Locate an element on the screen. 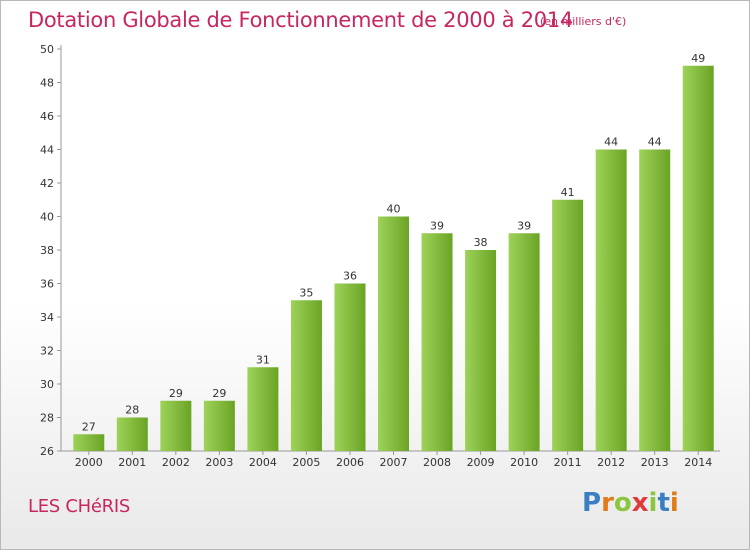 The height and width of the screenshot is (550, 750). x-tick-label: 2006 is located at coordinates (350, 462).